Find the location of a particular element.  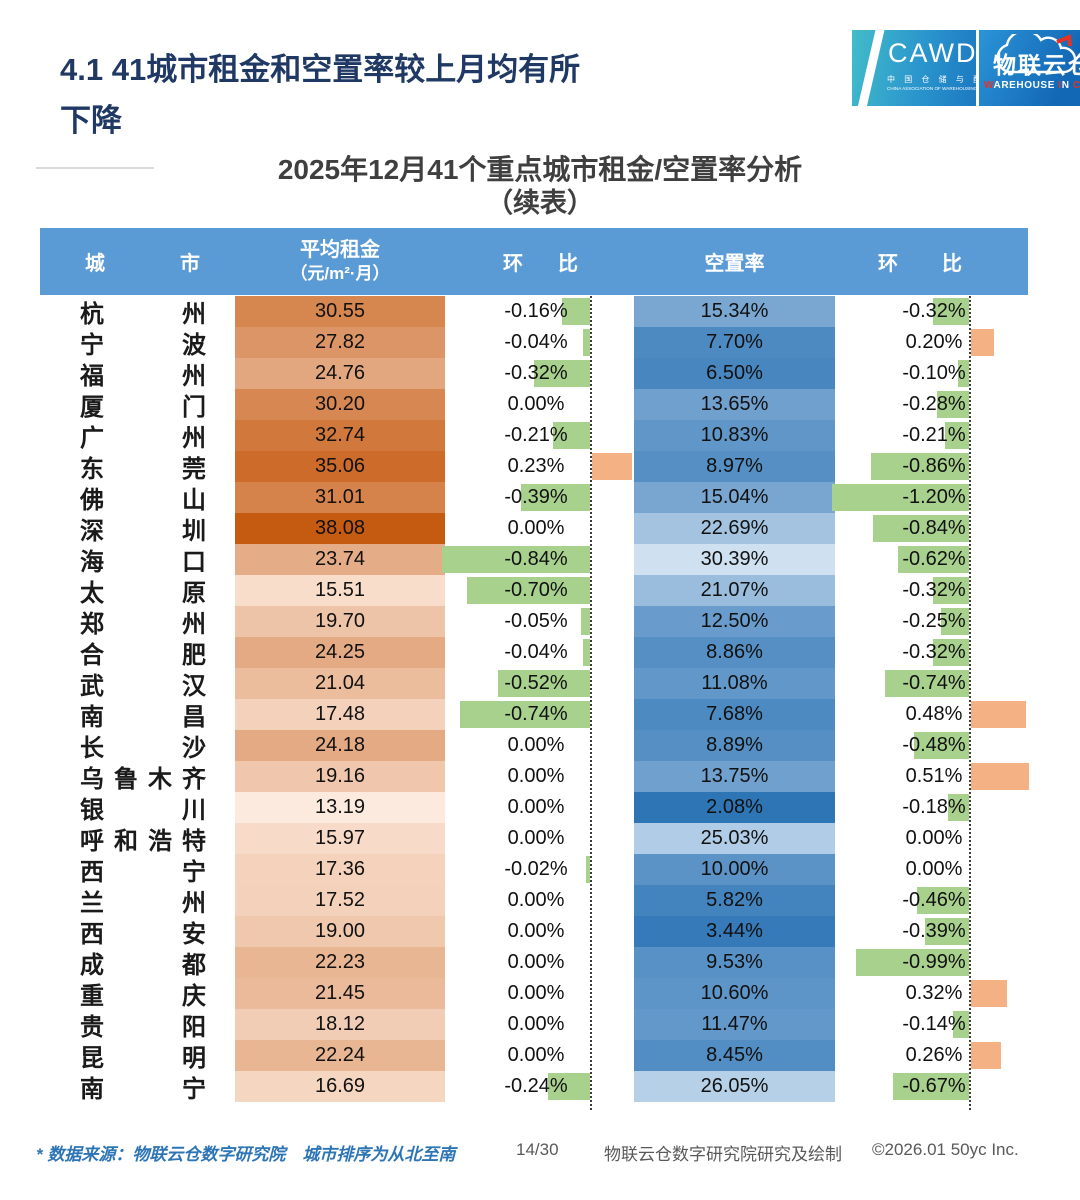

wic-english-name: WAREHOUSE IN CLOUD is located at coordinates (1032, 85).